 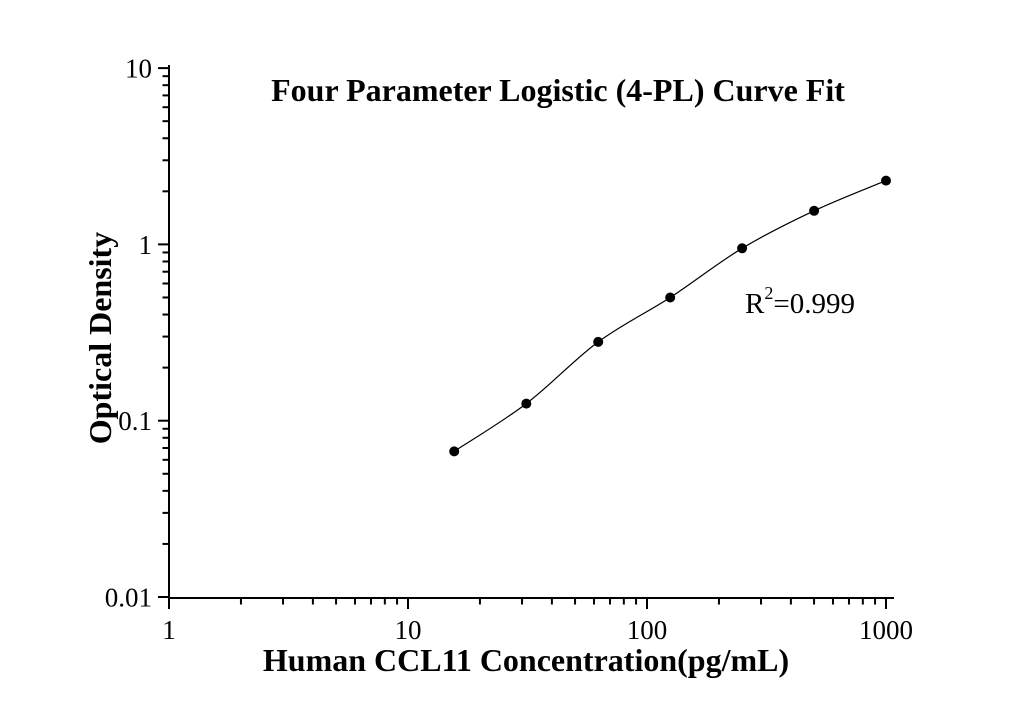 What do you see at coordinates (755, 304) in the screenshot?
I see `r-squared-label: R` at bounding box center [755, 304].